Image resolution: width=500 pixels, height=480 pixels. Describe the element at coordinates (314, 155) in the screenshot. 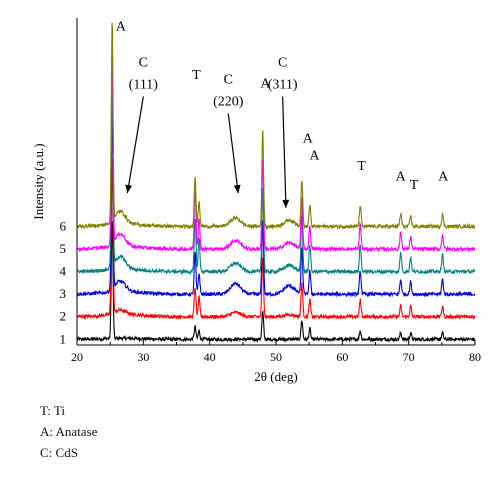

I see `peak-label-A-4: A` at that location.